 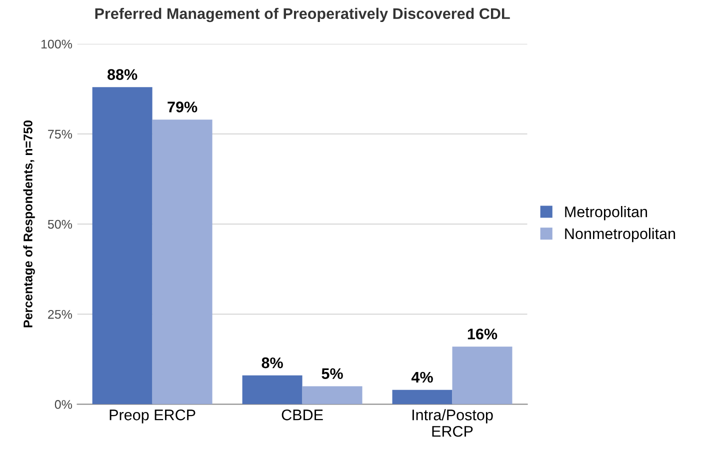 I want to click on y-tick-label: 0%, so click(x=63, y=404).